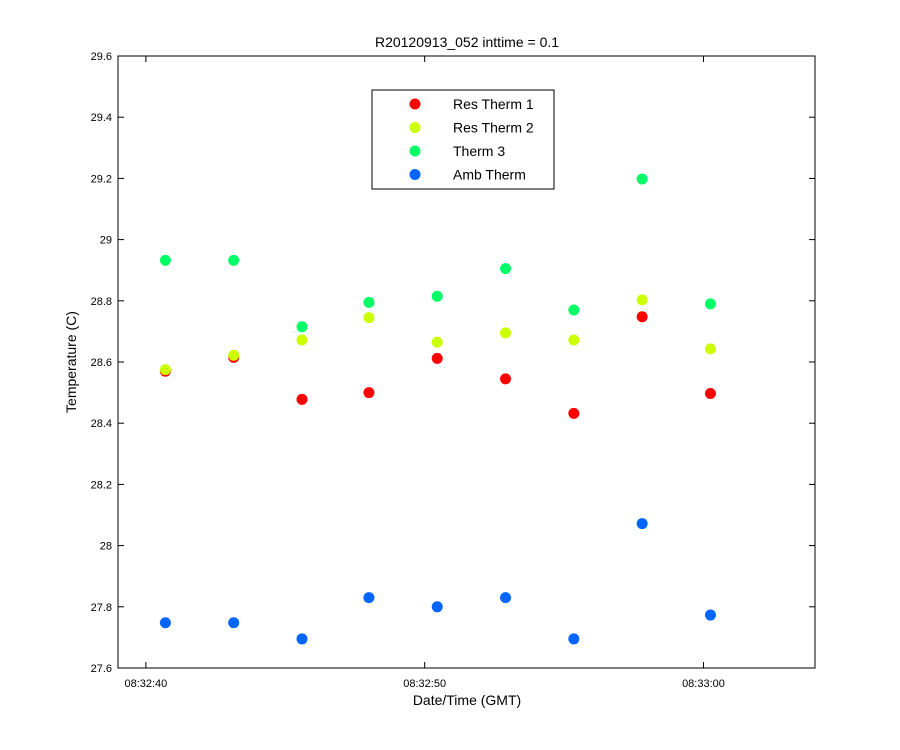 This screenshot has width=900, height=750. Describe the element at coordinates (106, 547) in the screenshot. I see `y-tick-label: 28` at that location.